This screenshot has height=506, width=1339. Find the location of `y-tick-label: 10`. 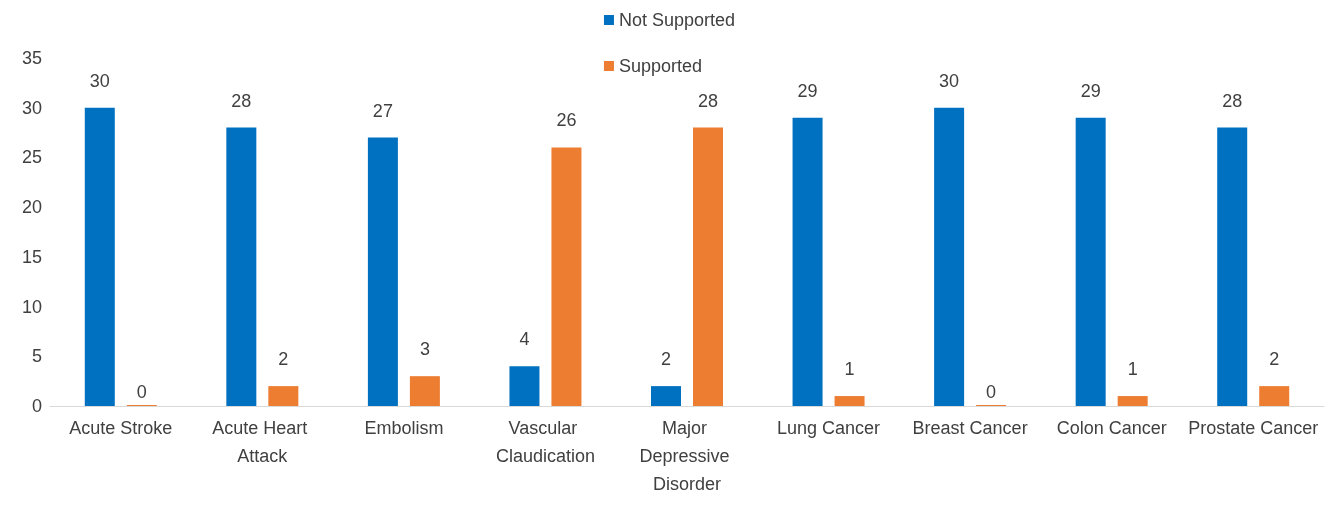

y-tick-label: 10 is located at coordinates (31, 306).